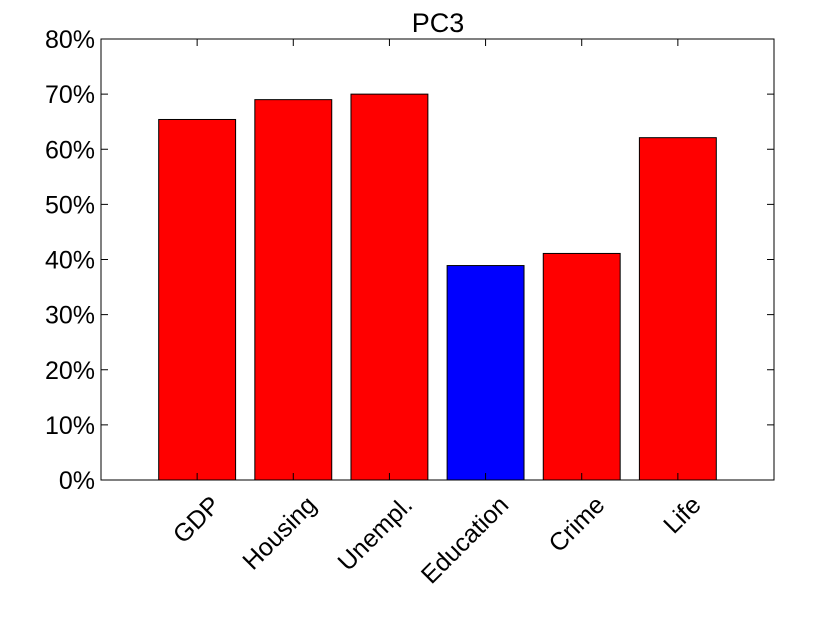  What do you see at coordinates (70, 40) in the screenshot?
I see `y-tick-label: 80%` at bounding box center [70, 40].